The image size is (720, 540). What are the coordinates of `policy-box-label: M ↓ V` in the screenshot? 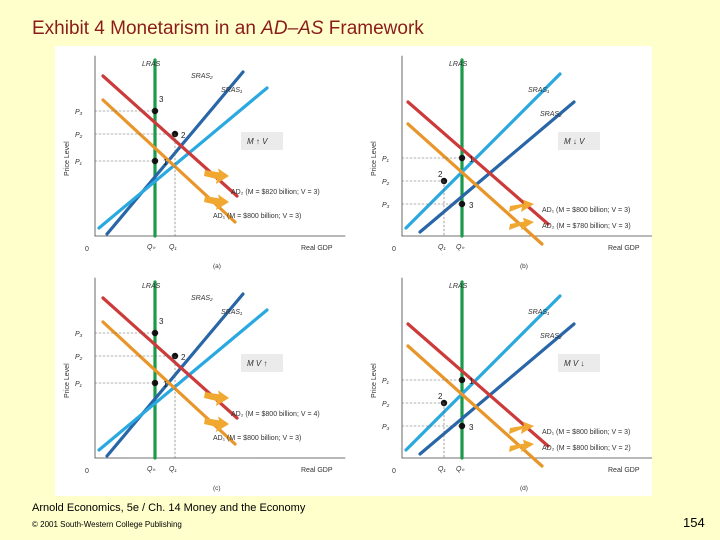 It's located at (574, 141).